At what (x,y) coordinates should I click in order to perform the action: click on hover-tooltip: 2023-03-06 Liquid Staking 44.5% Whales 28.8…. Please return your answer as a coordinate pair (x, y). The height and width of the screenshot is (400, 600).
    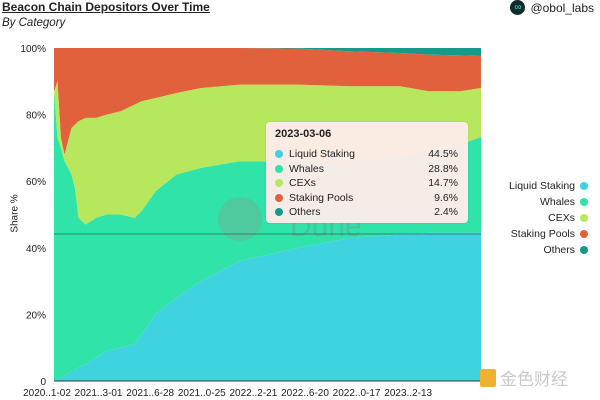
    Looking at the image, I should click on (367, 172).